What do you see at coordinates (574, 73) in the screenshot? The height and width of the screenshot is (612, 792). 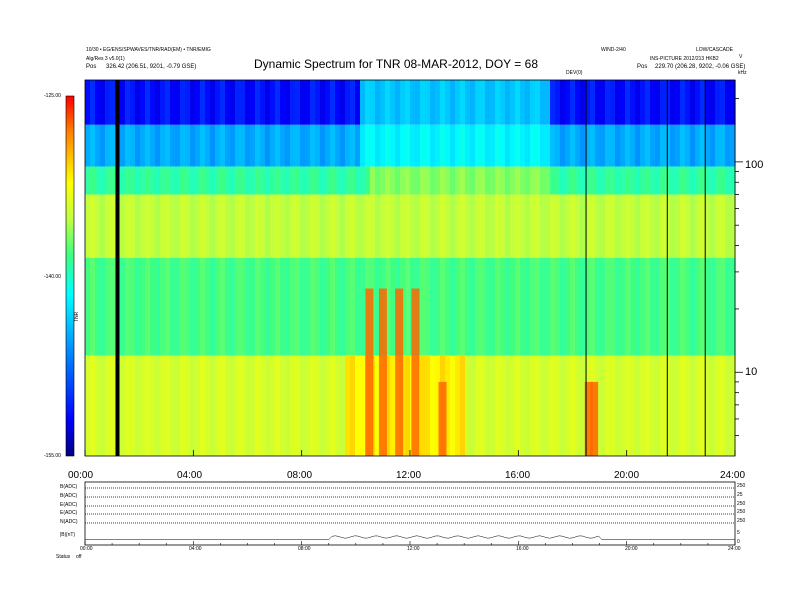 I see `gap-marker-label: DEV(0)` at bounding box center [574, 73].